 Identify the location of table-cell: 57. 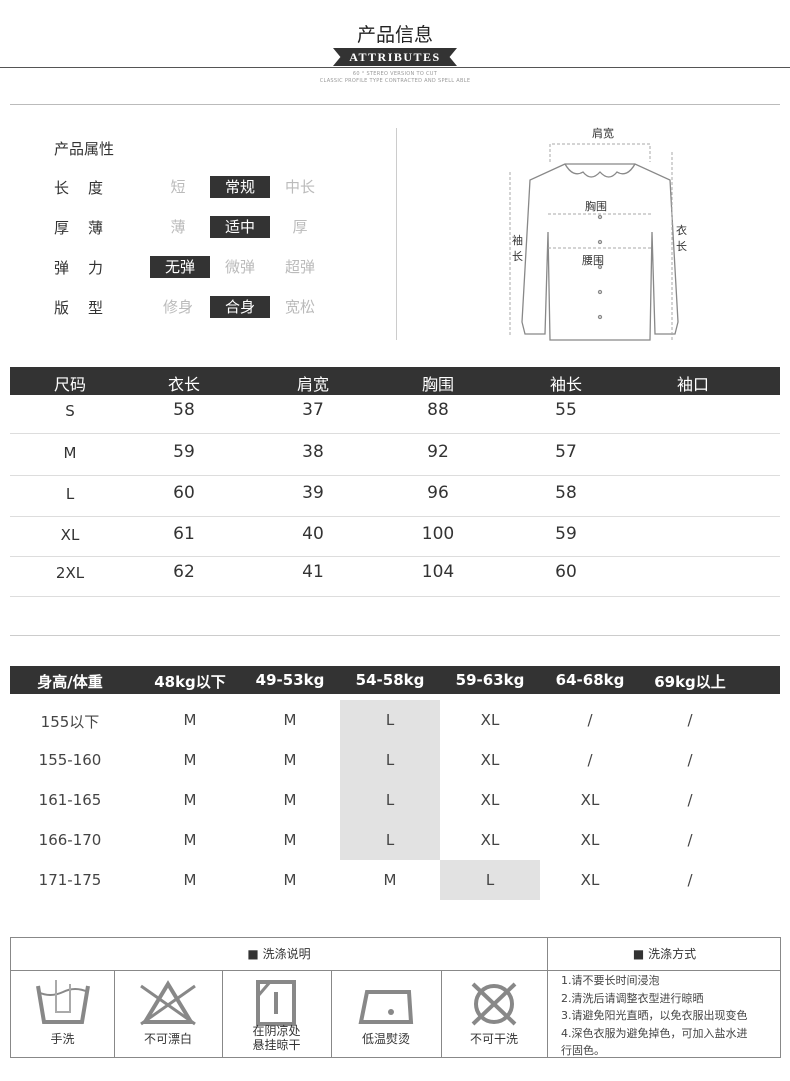
(566, 452).